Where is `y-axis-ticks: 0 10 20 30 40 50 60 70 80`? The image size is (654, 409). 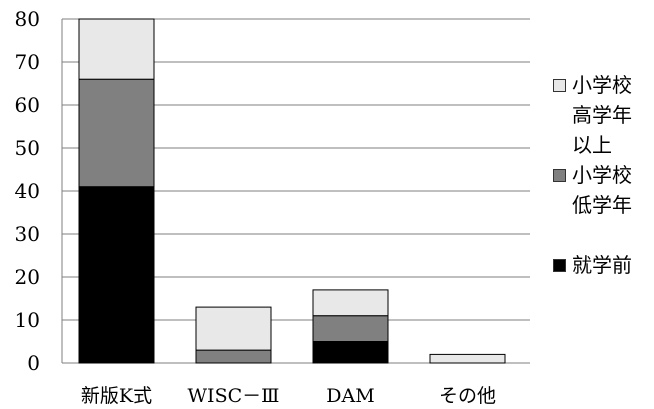
y-axis-ticks: 0 10 20 30 40 50 60 70 80 is located at coordinates (27, 191).